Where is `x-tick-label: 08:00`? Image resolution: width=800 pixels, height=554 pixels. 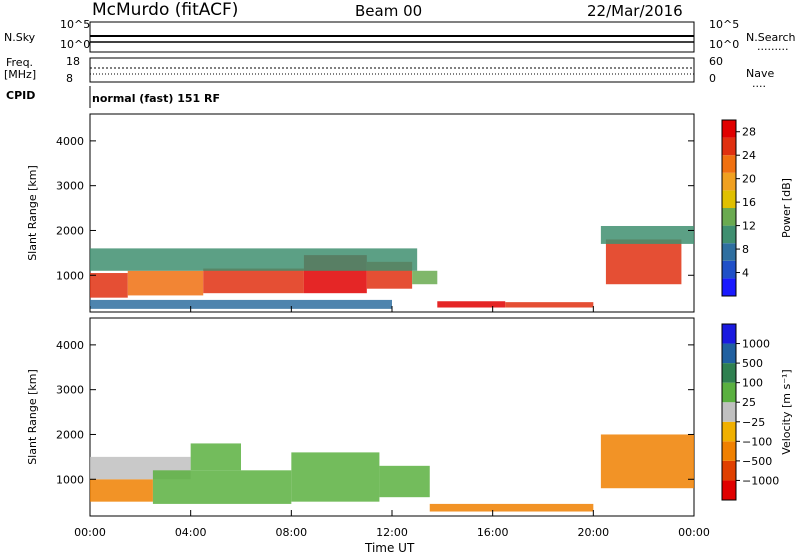
x-tick-label: 08:00 is located at coordinates (291, 532).